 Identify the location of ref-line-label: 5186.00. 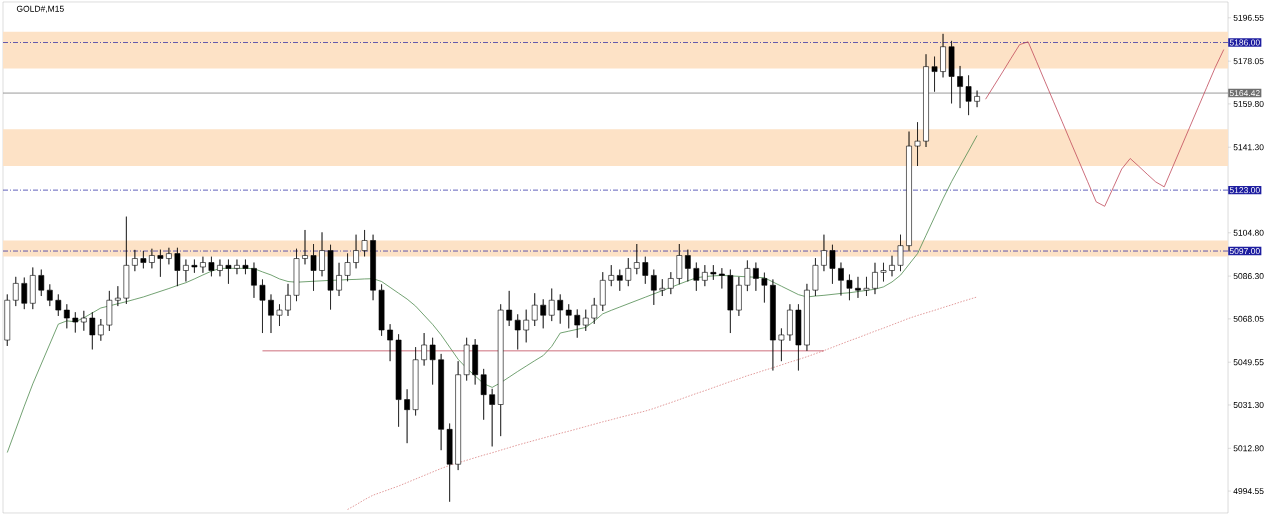
(1244, 42).